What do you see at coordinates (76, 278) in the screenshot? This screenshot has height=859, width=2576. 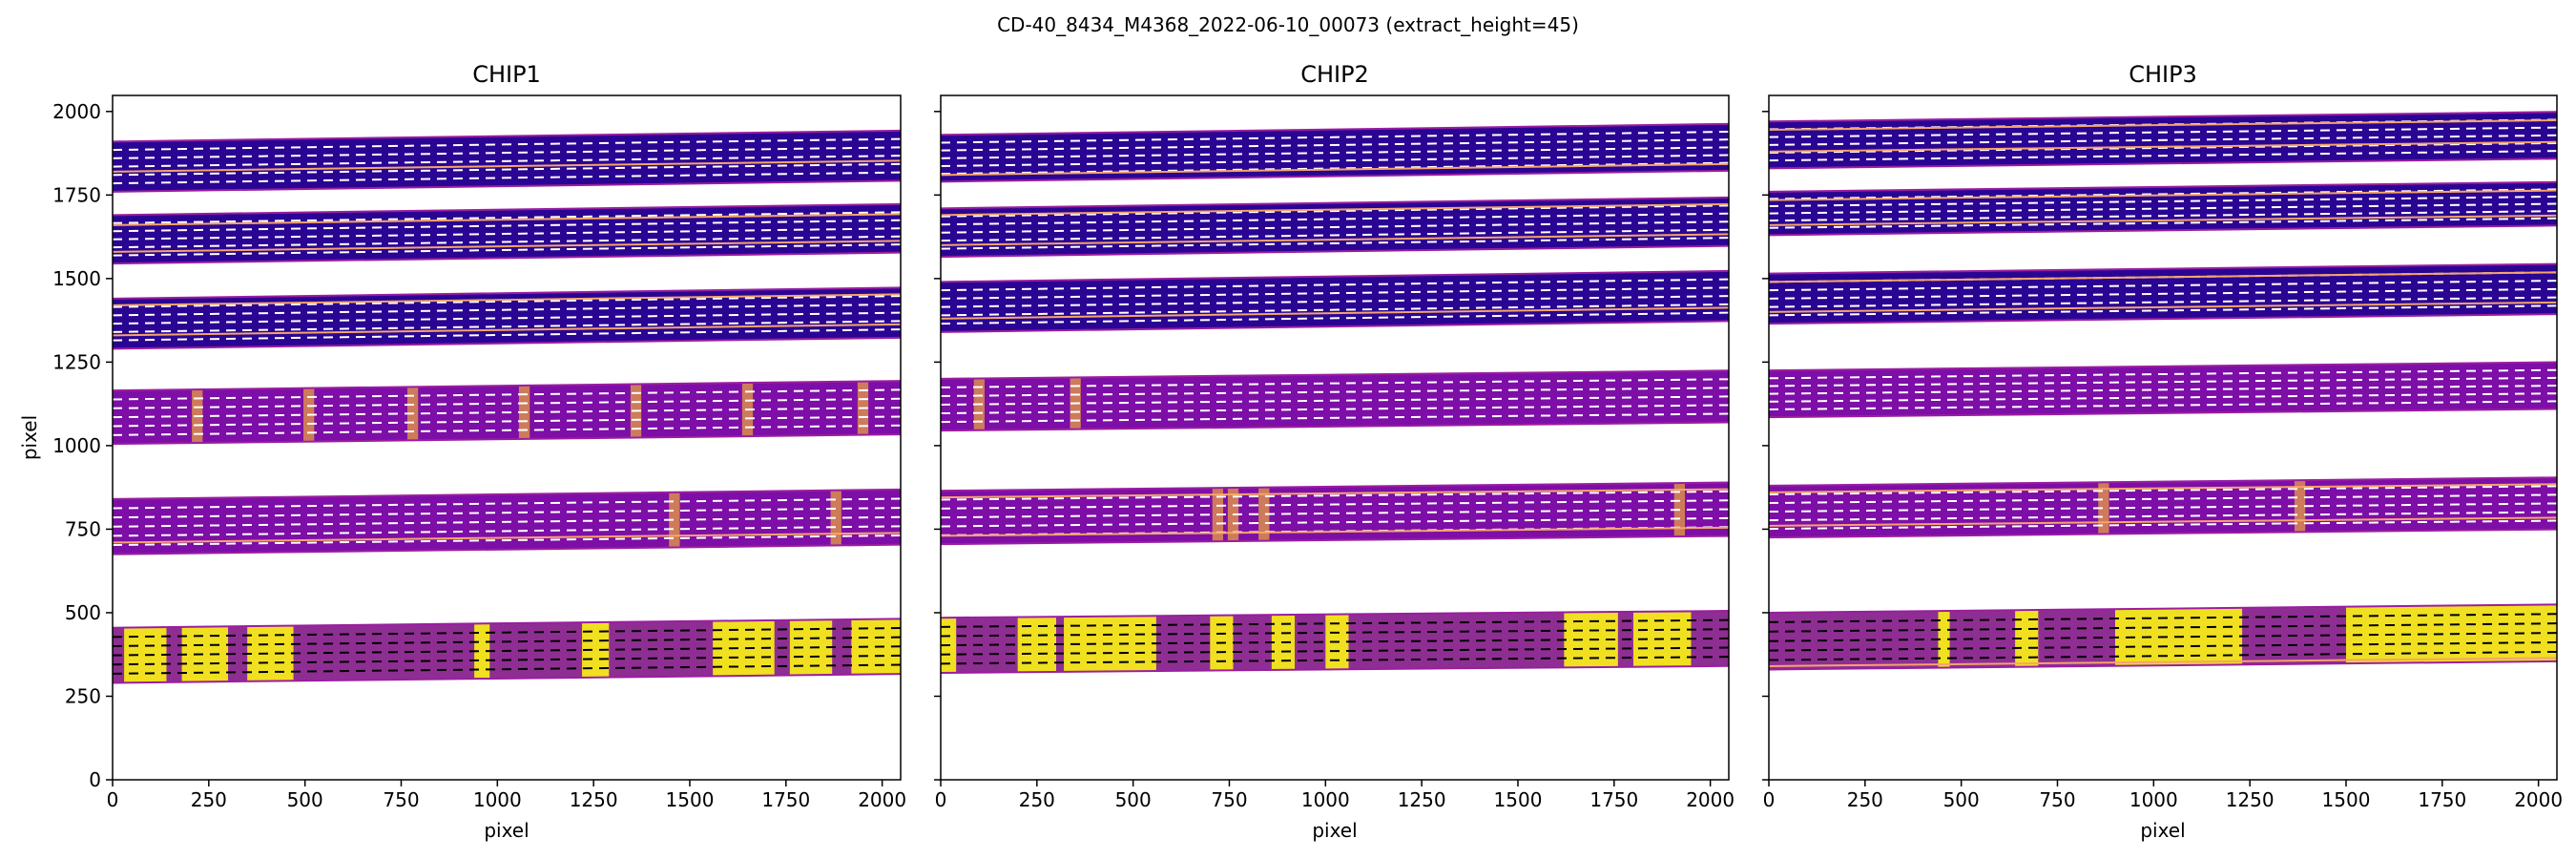 I see `y-tick-label: 1500` at bounding box center [76, 278].